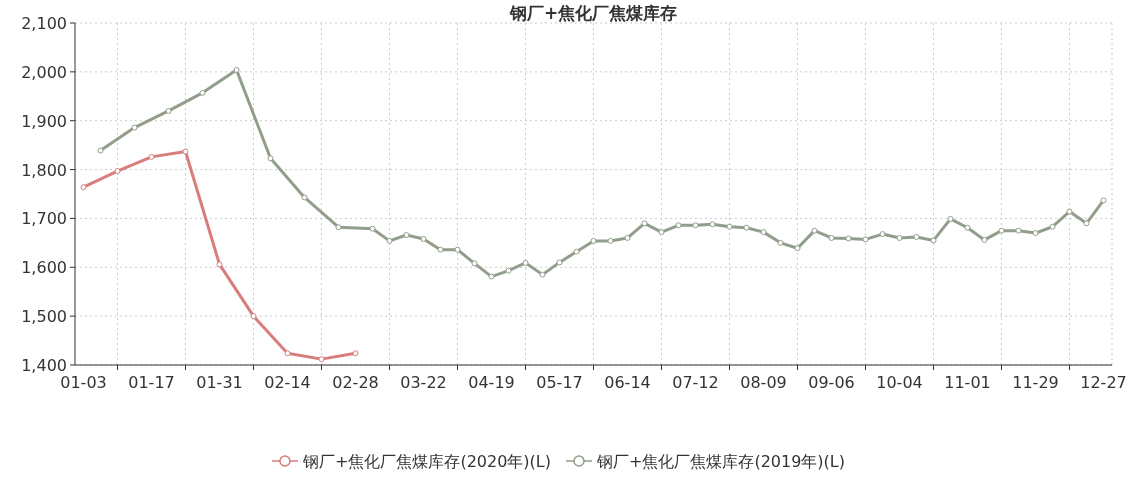  I want to click on x-tick-label: 11-29, so click(1035, 382).